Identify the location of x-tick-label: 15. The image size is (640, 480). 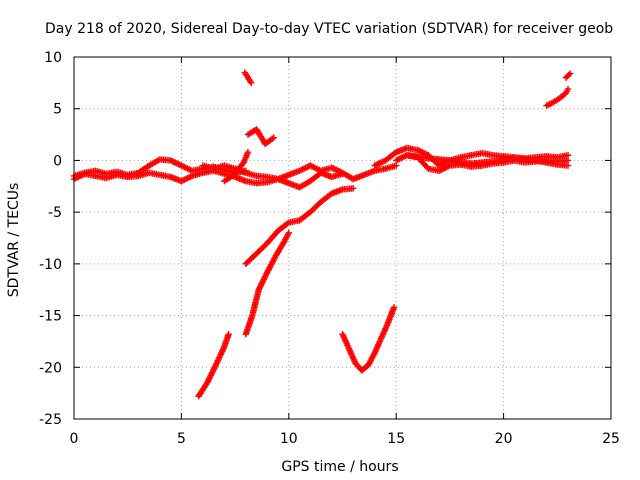
(396, 439).